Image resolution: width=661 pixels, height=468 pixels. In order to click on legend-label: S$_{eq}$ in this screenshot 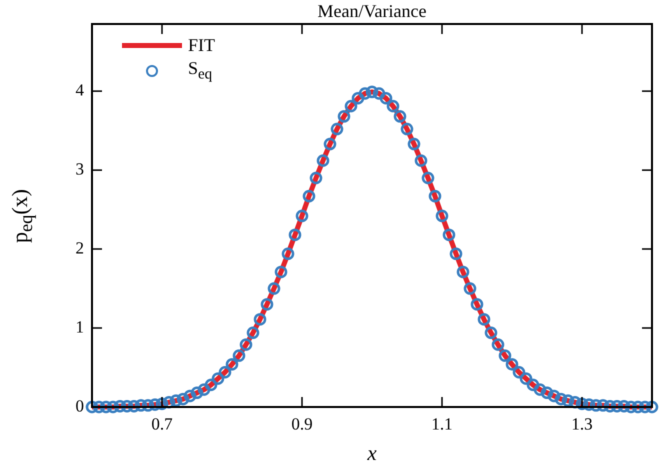, I will do `click(200, 71)`.